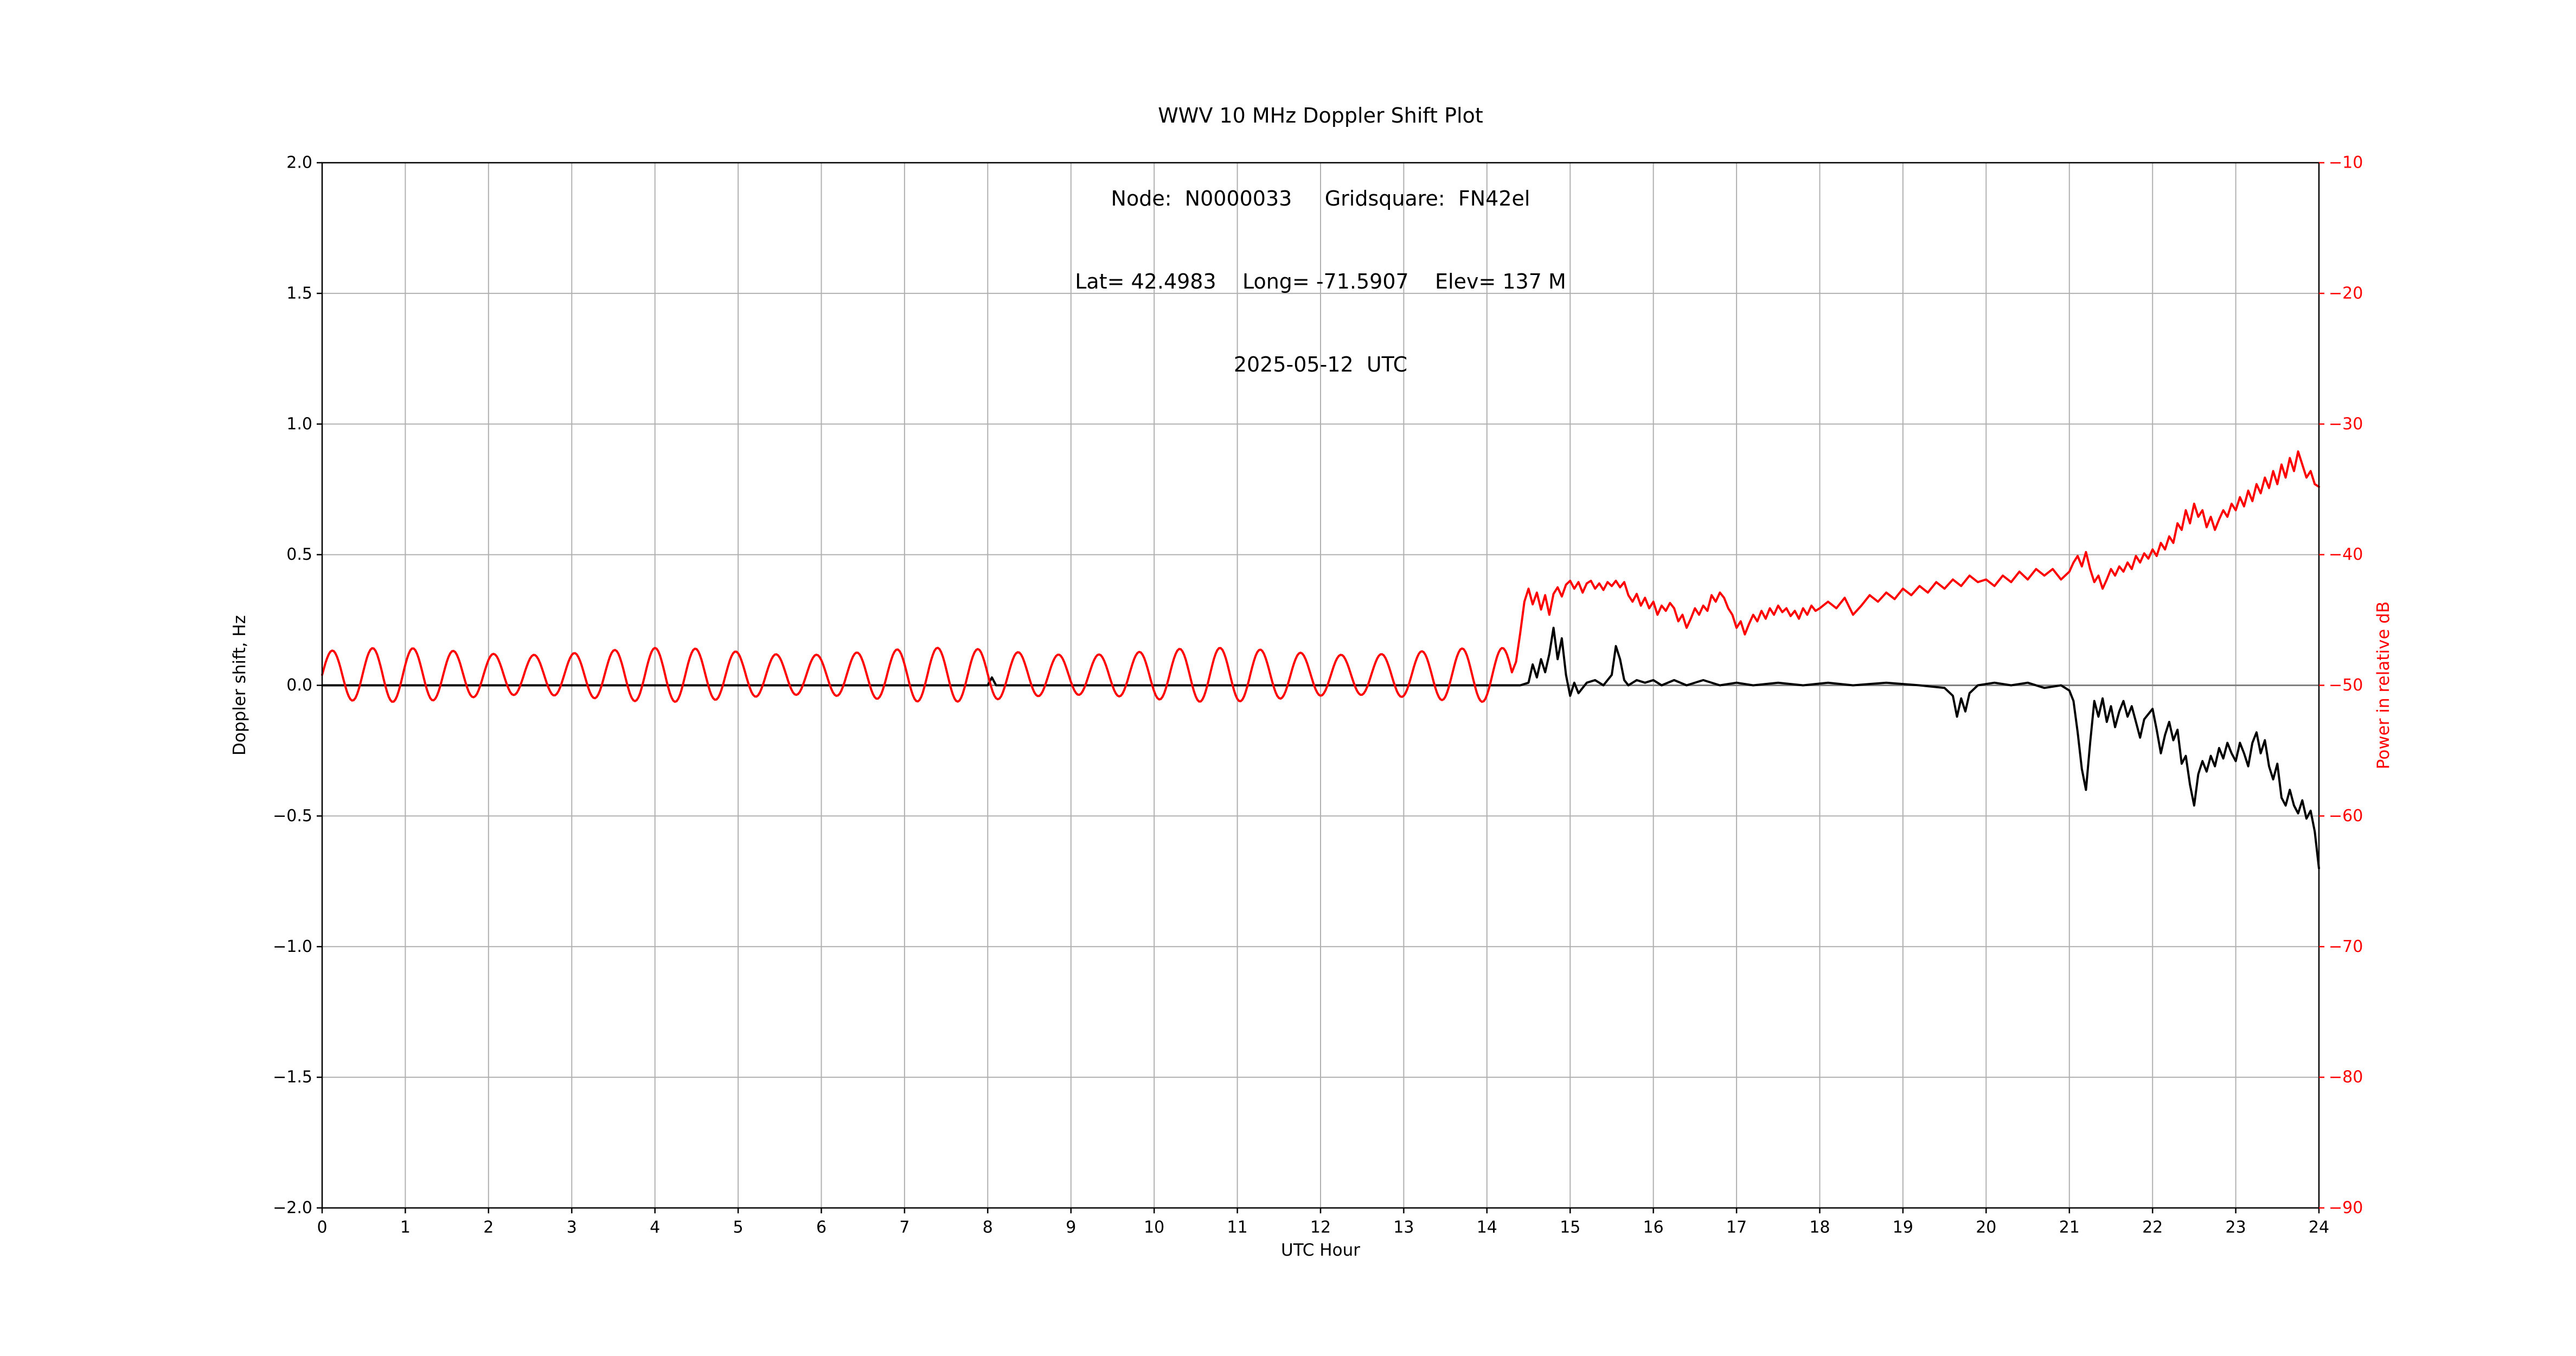 Image resolution: width=2576 pixels, height=1356 pixels. What do you see at coordinates (2346, 423) in the screenshot?
I see `right-tick-label: −30` at bounding box center [2346, 423].